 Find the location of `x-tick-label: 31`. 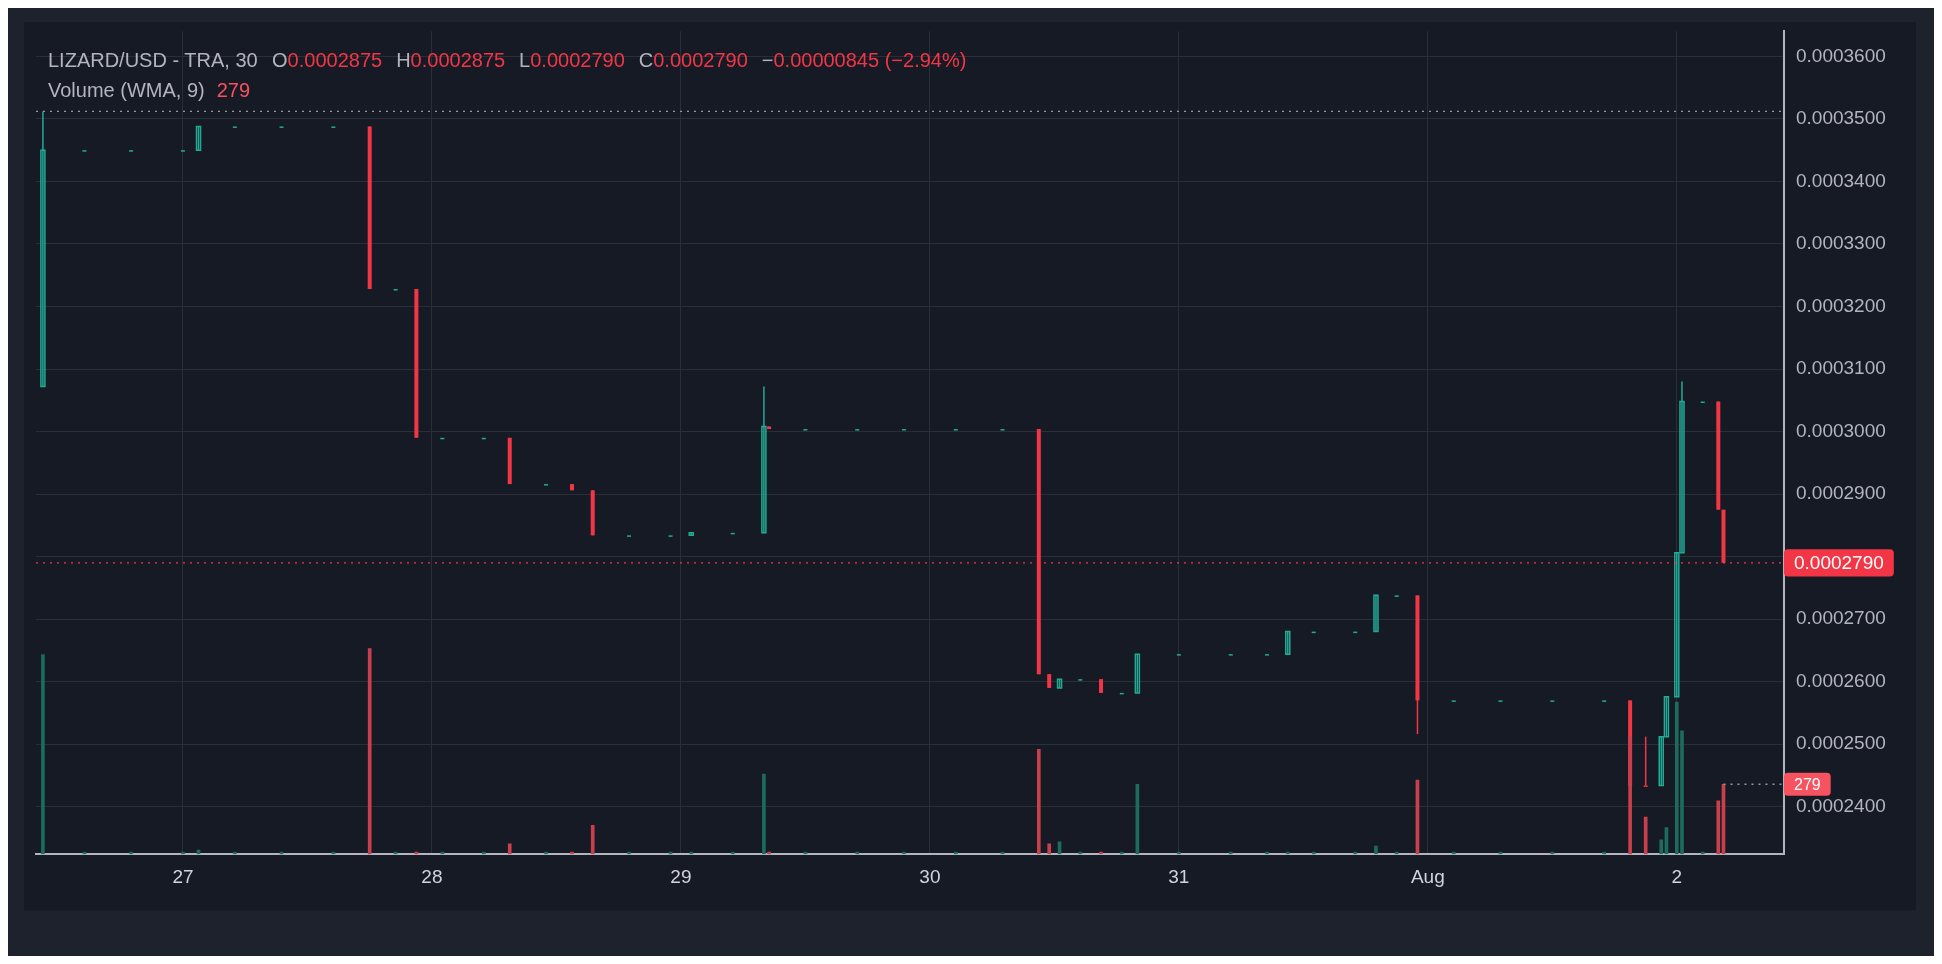

x-tick-label: 31 is located at coordinates (1179, 876).